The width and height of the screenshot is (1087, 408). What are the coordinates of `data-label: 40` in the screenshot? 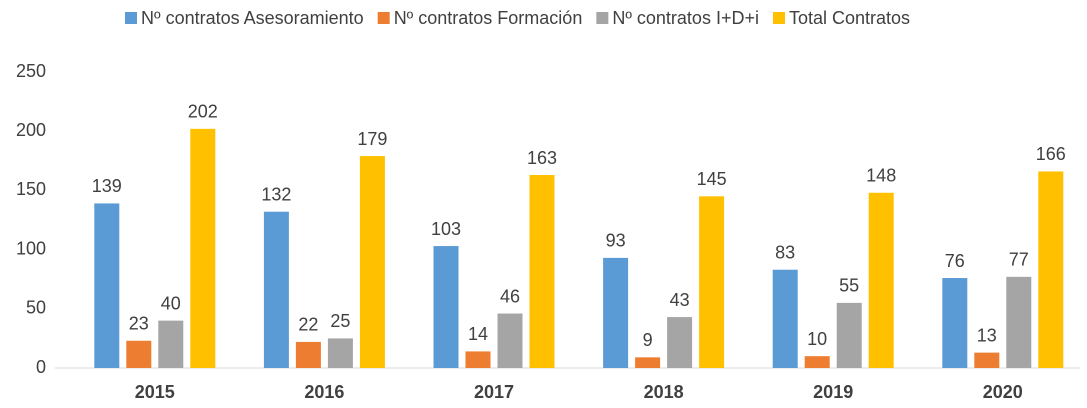 It's located at (171, 303).